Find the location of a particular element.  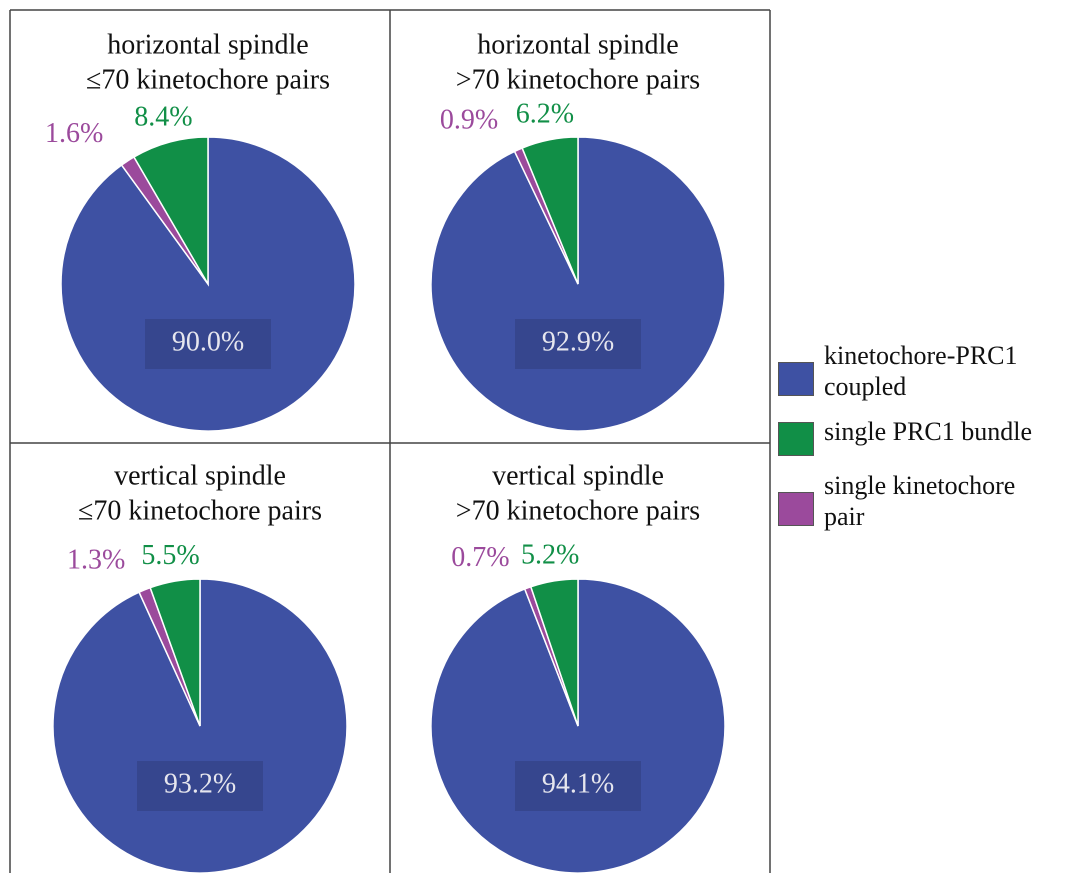

value-label: 5.5% is located at coordinates (170, 555).